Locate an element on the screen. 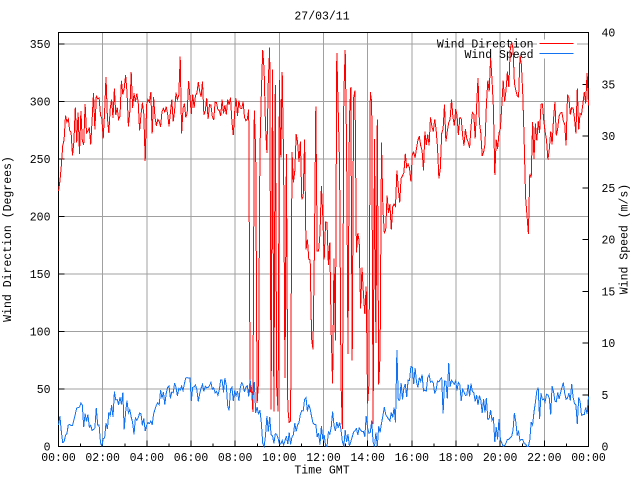 The height and width of the screenshot is (480, 640). svg-text: 200 is located at coordinates (40, 218).